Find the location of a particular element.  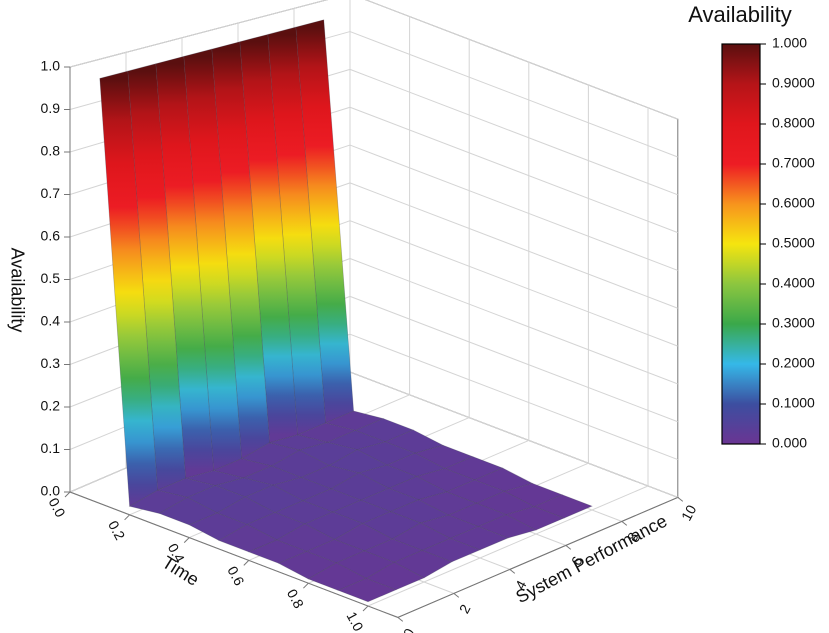

colorbar-tick-label: 0.7000 is located at coordinates (793, 163).